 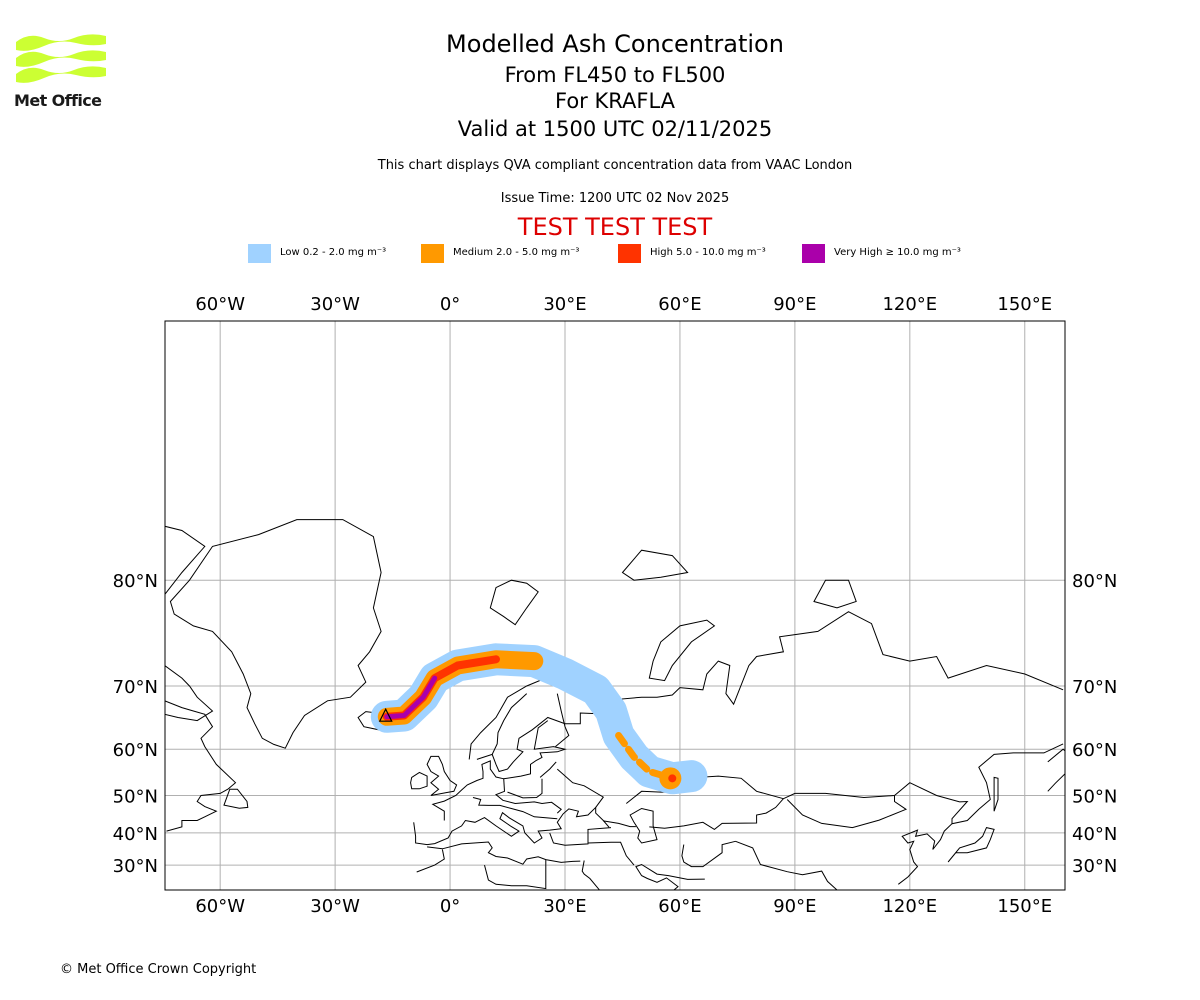 I want to click on sakhalin-coast, so click(x=996, y=794).